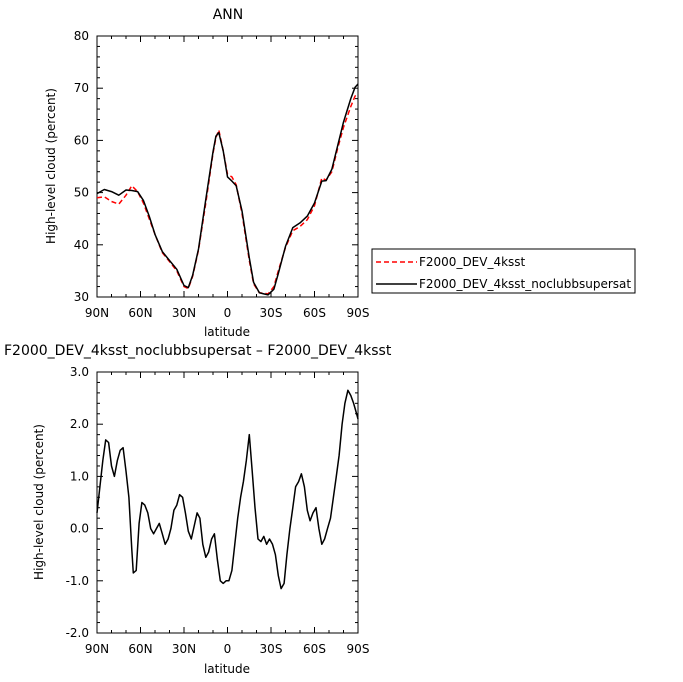  Describe the element at coordinates (525, 284) in the screenshot. I see `legend-label-noclubbsupersat: F2000_DEV_4ksst_noclubbsupersat` at that location.